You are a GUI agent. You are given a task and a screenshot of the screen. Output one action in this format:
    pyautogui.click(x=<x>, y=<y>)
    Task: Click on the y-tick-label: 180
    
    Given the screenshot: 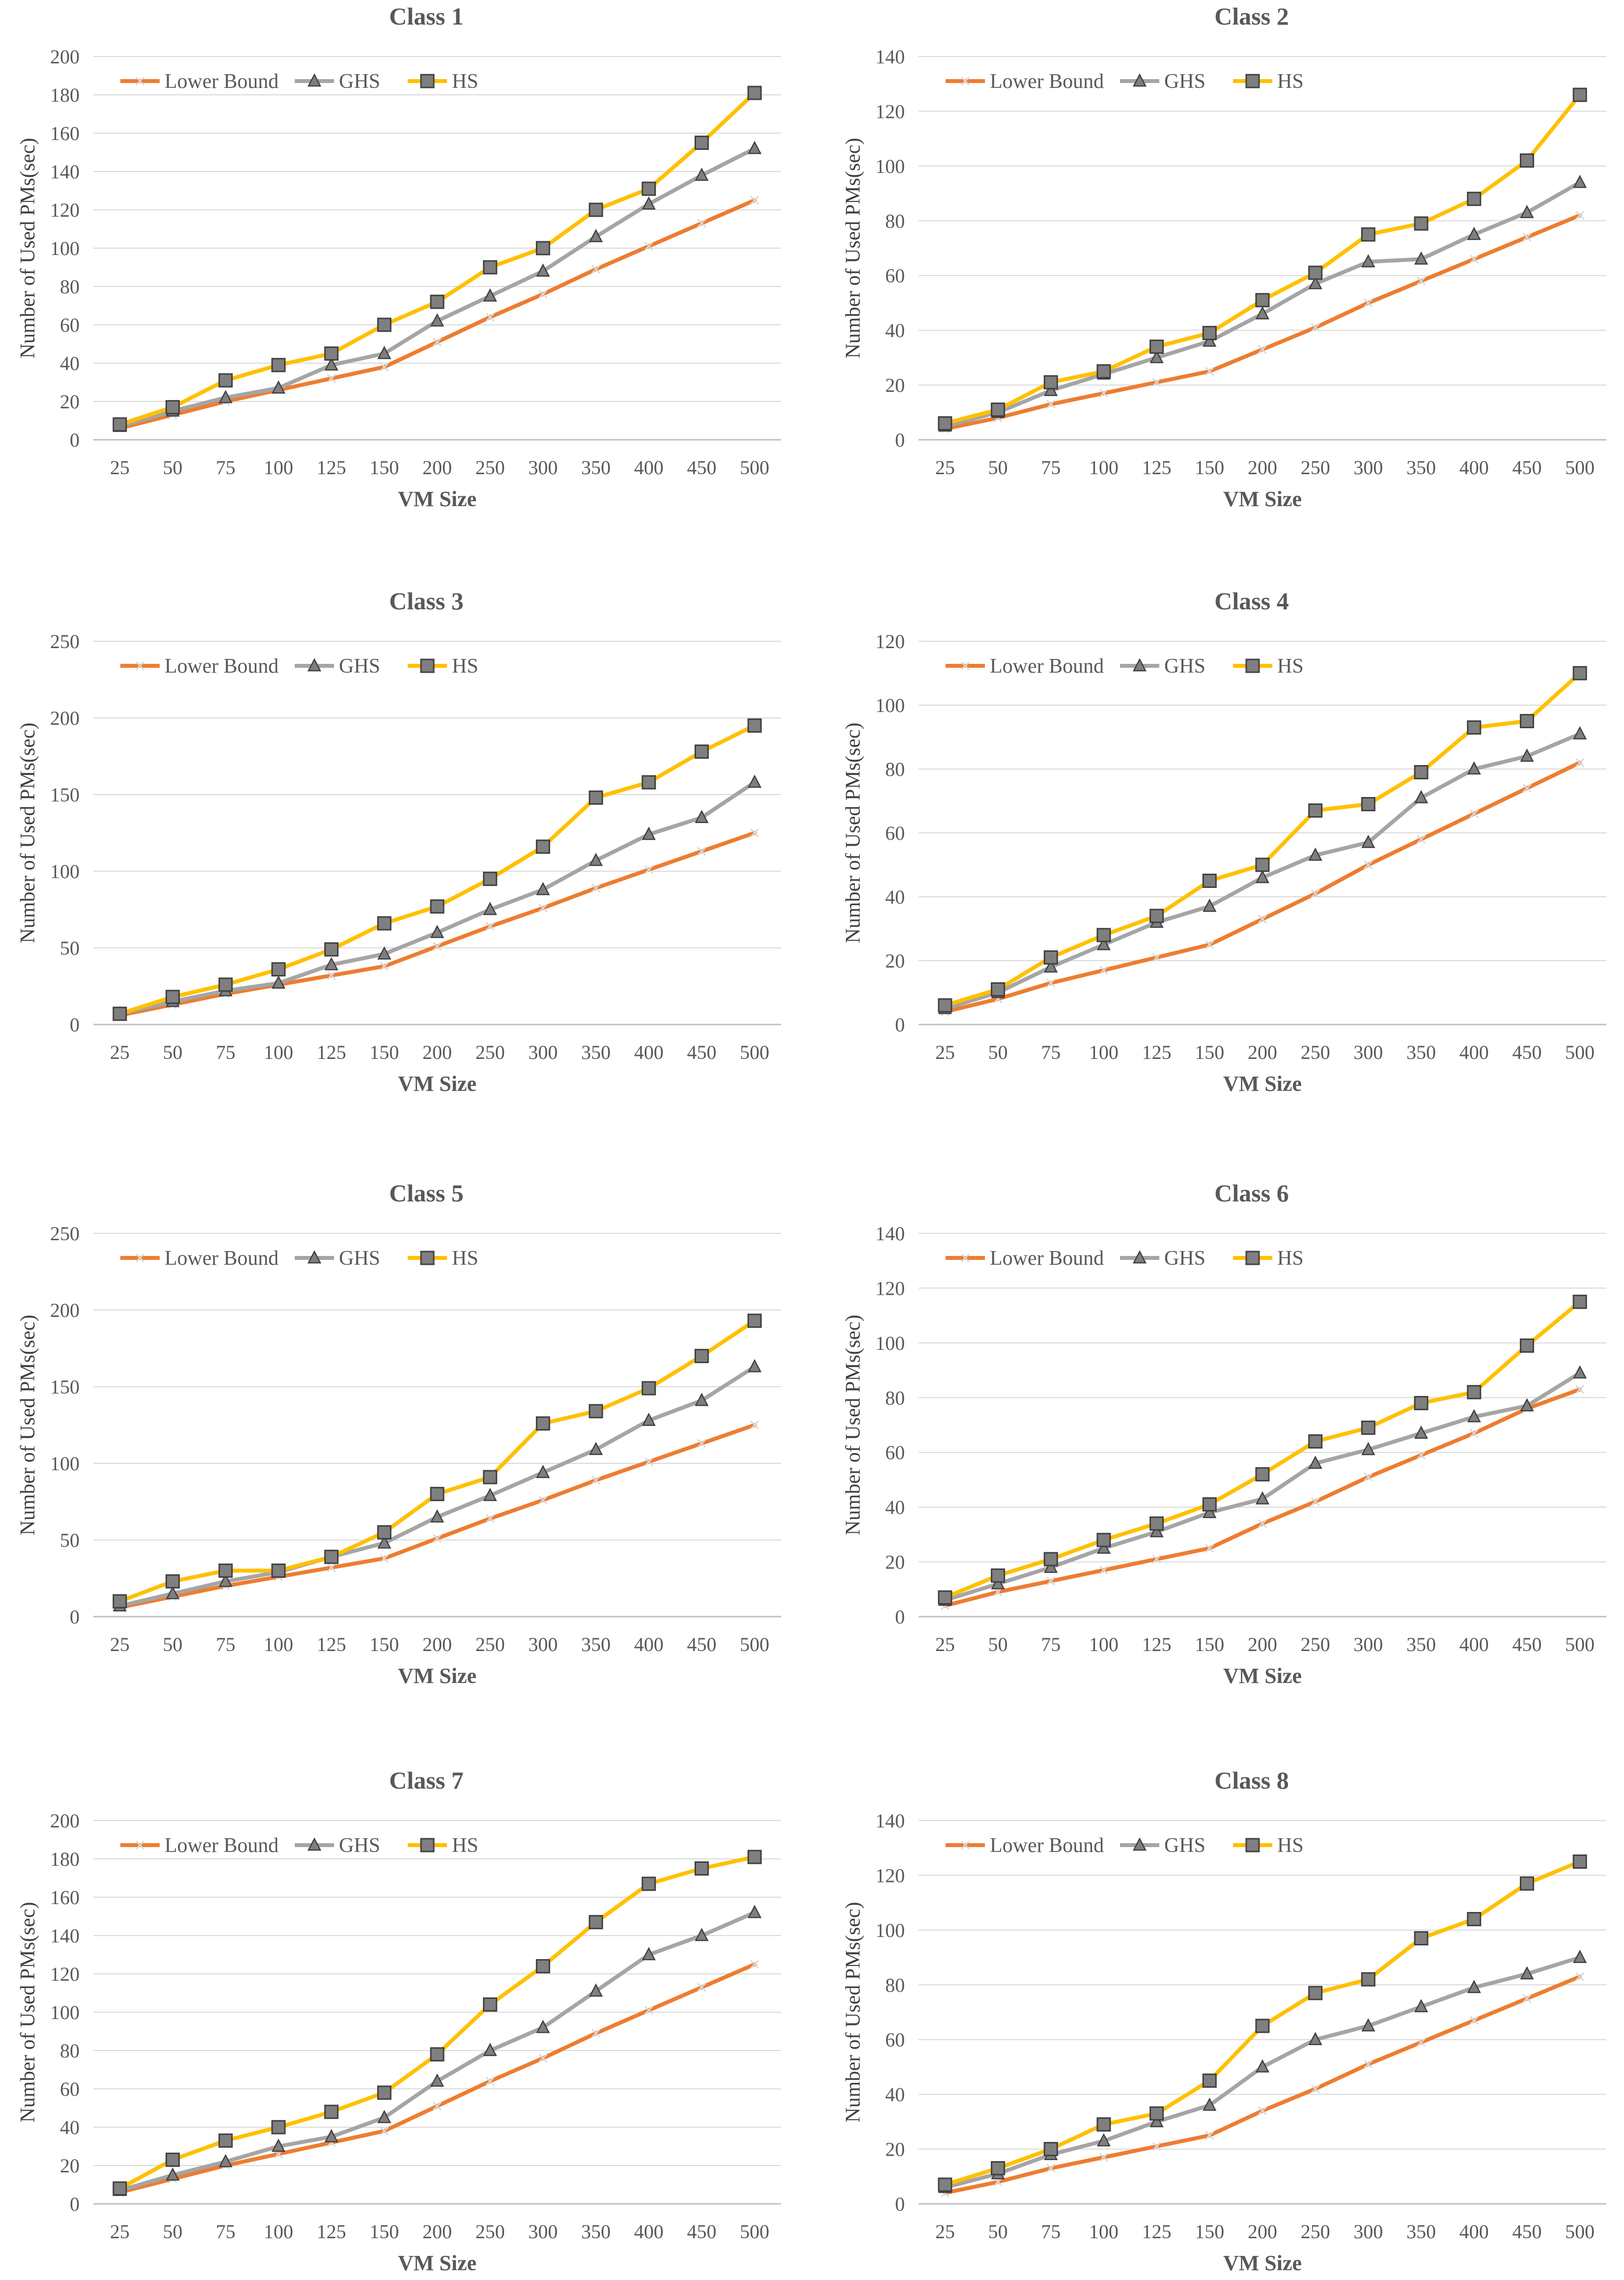 What is the action you would take?
    pyautogui.click(x=65, y=1859)
    